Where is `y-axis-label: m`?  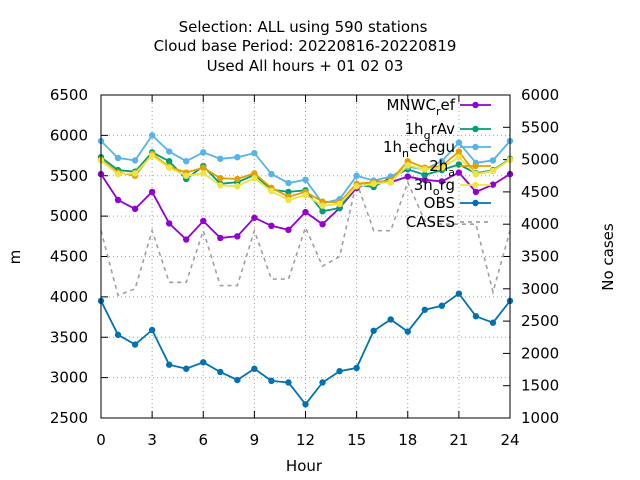 y-axis-label: m is located at coordinates (15, 257).